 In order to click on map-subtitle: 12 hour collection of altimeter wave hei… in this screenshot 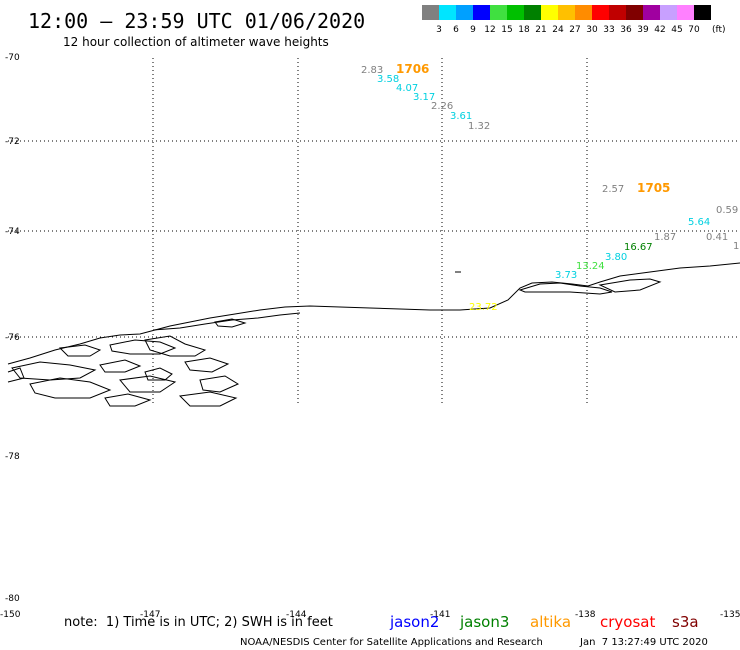, I will do `click(196, 42)`.